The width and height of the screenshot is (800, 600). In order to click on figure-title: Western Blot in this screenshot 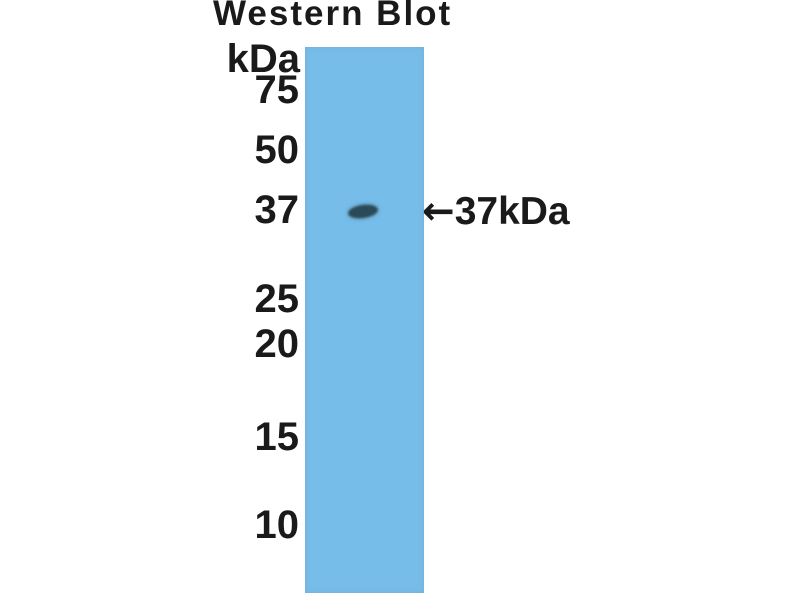, I will do `click(333, 16)`.